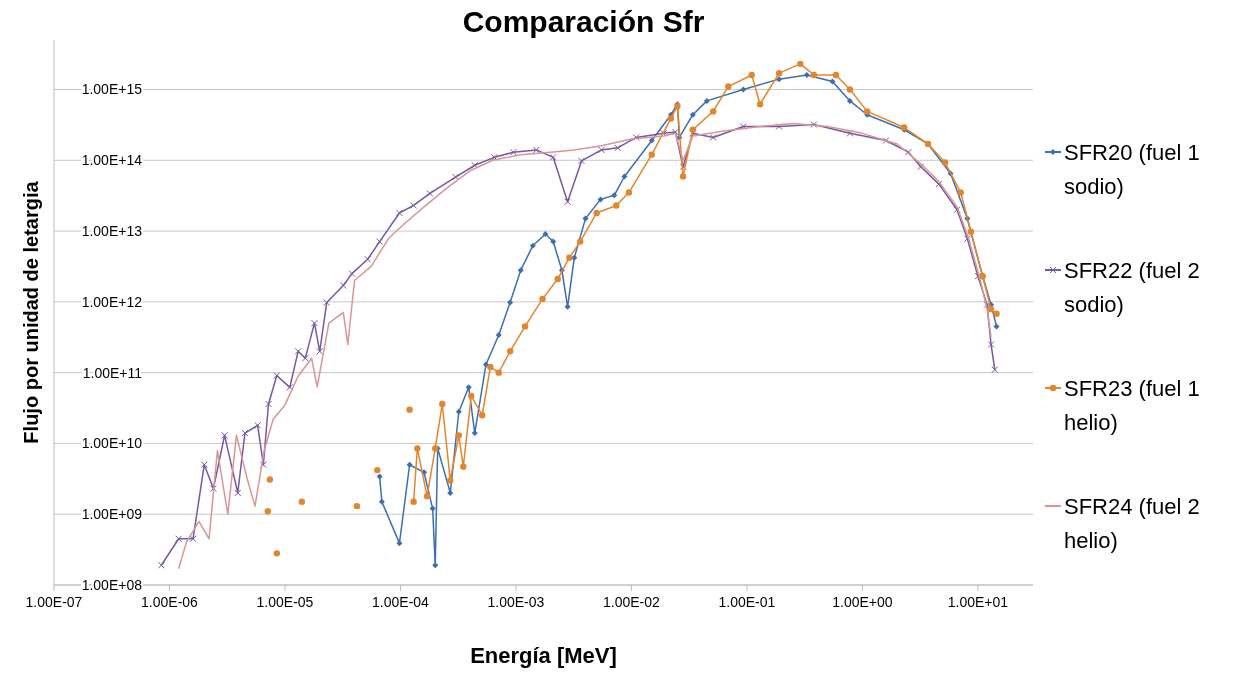  Describe the element at coordinates (31, 312) in the screenshot. I see `y-axis-title: Flujo por unidad de letargia` at that location.